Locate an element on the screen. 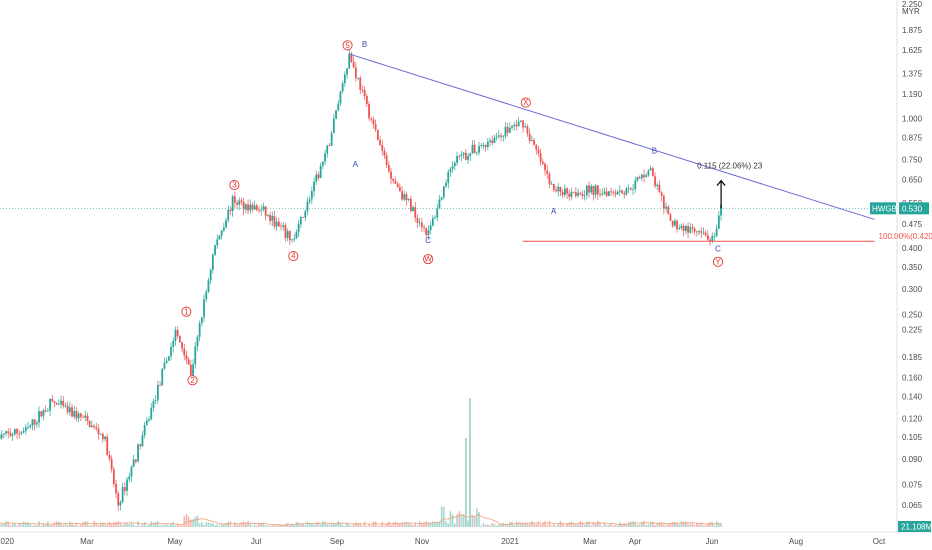 The width and height of the screenshot is (932, 550). currency-label: MYR is located at coordinates (911, 11).